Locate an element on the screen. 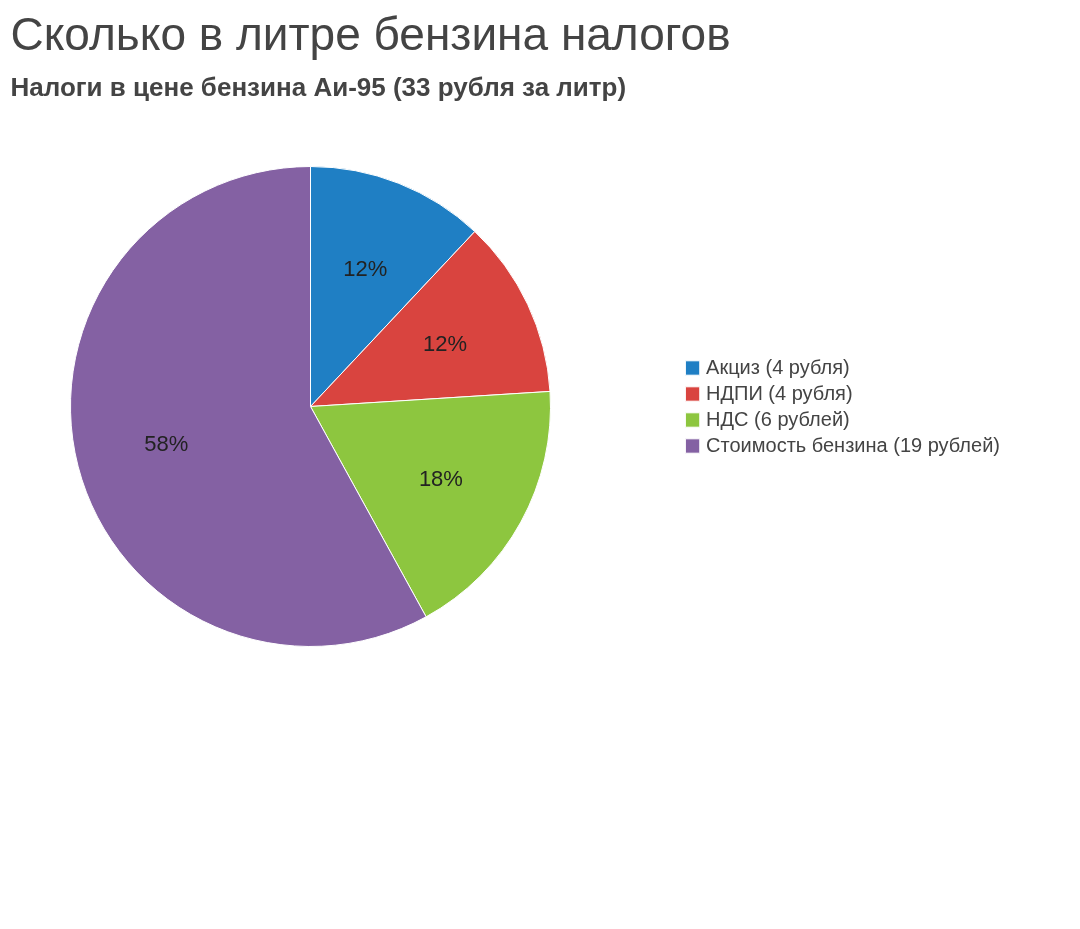 The image size is (1080, 929). chart-title: Сколько в литре бензина налогов is located at coordinates (370, 33).